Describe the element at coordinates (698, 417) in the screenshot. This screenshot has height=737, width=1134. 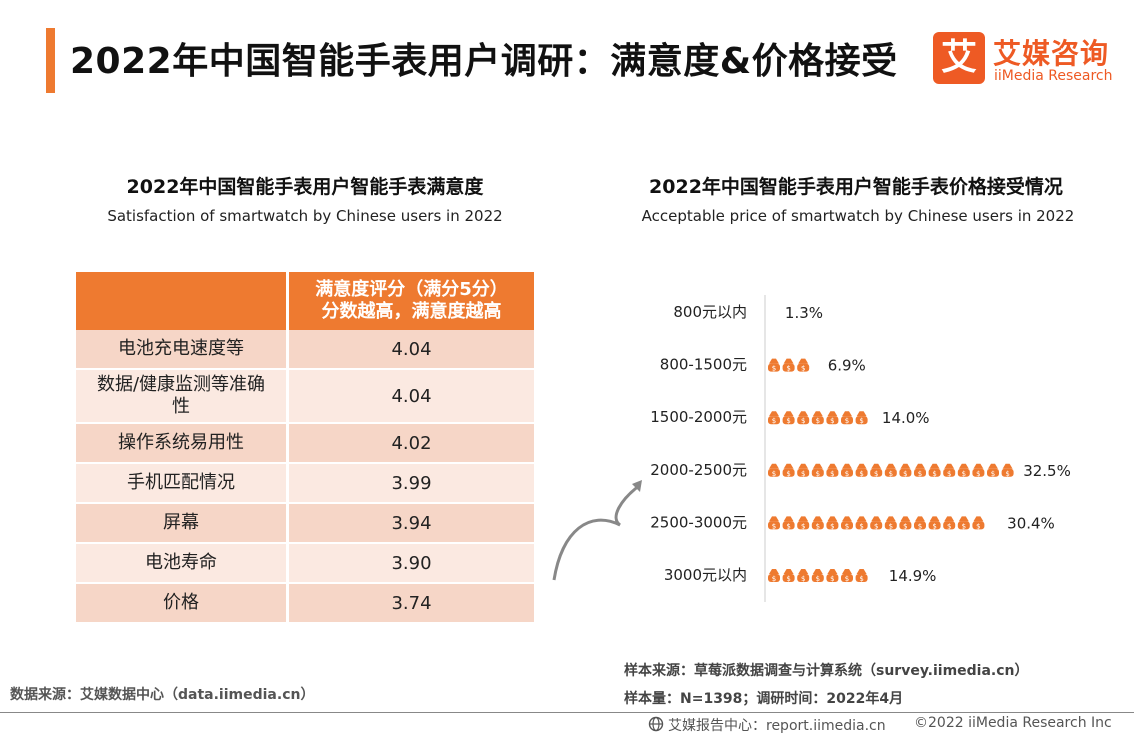
I see `category-label: 1500-2000元` at that location.